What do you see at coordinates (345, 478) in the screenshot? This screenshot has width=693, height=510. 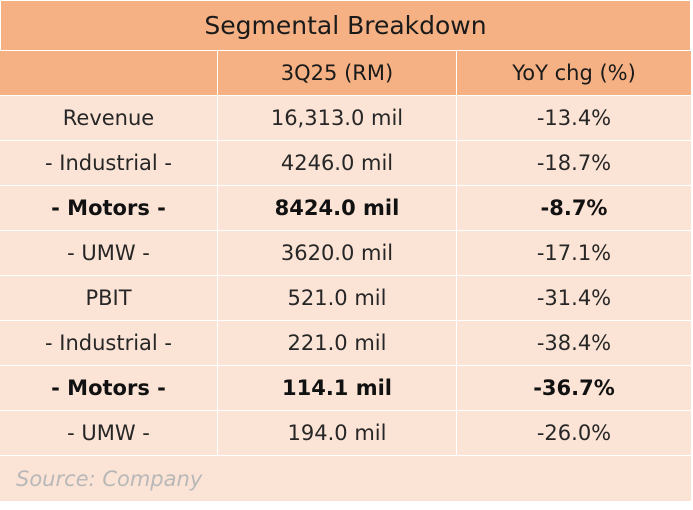 I see `source-note: Source: Company` at bounding box center [345, 478].